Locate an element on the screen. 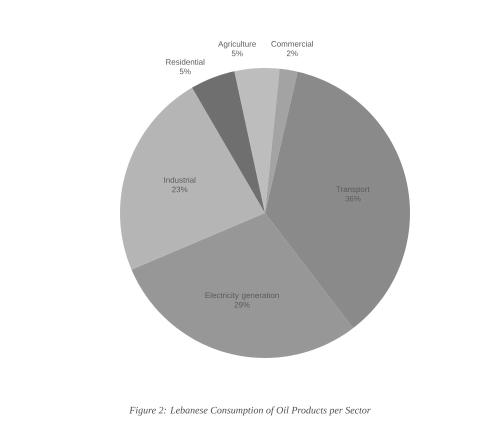  caption: Figure 2: Lebanese Consumption of Oil Products per Sector is located at coordinates (250, 411).